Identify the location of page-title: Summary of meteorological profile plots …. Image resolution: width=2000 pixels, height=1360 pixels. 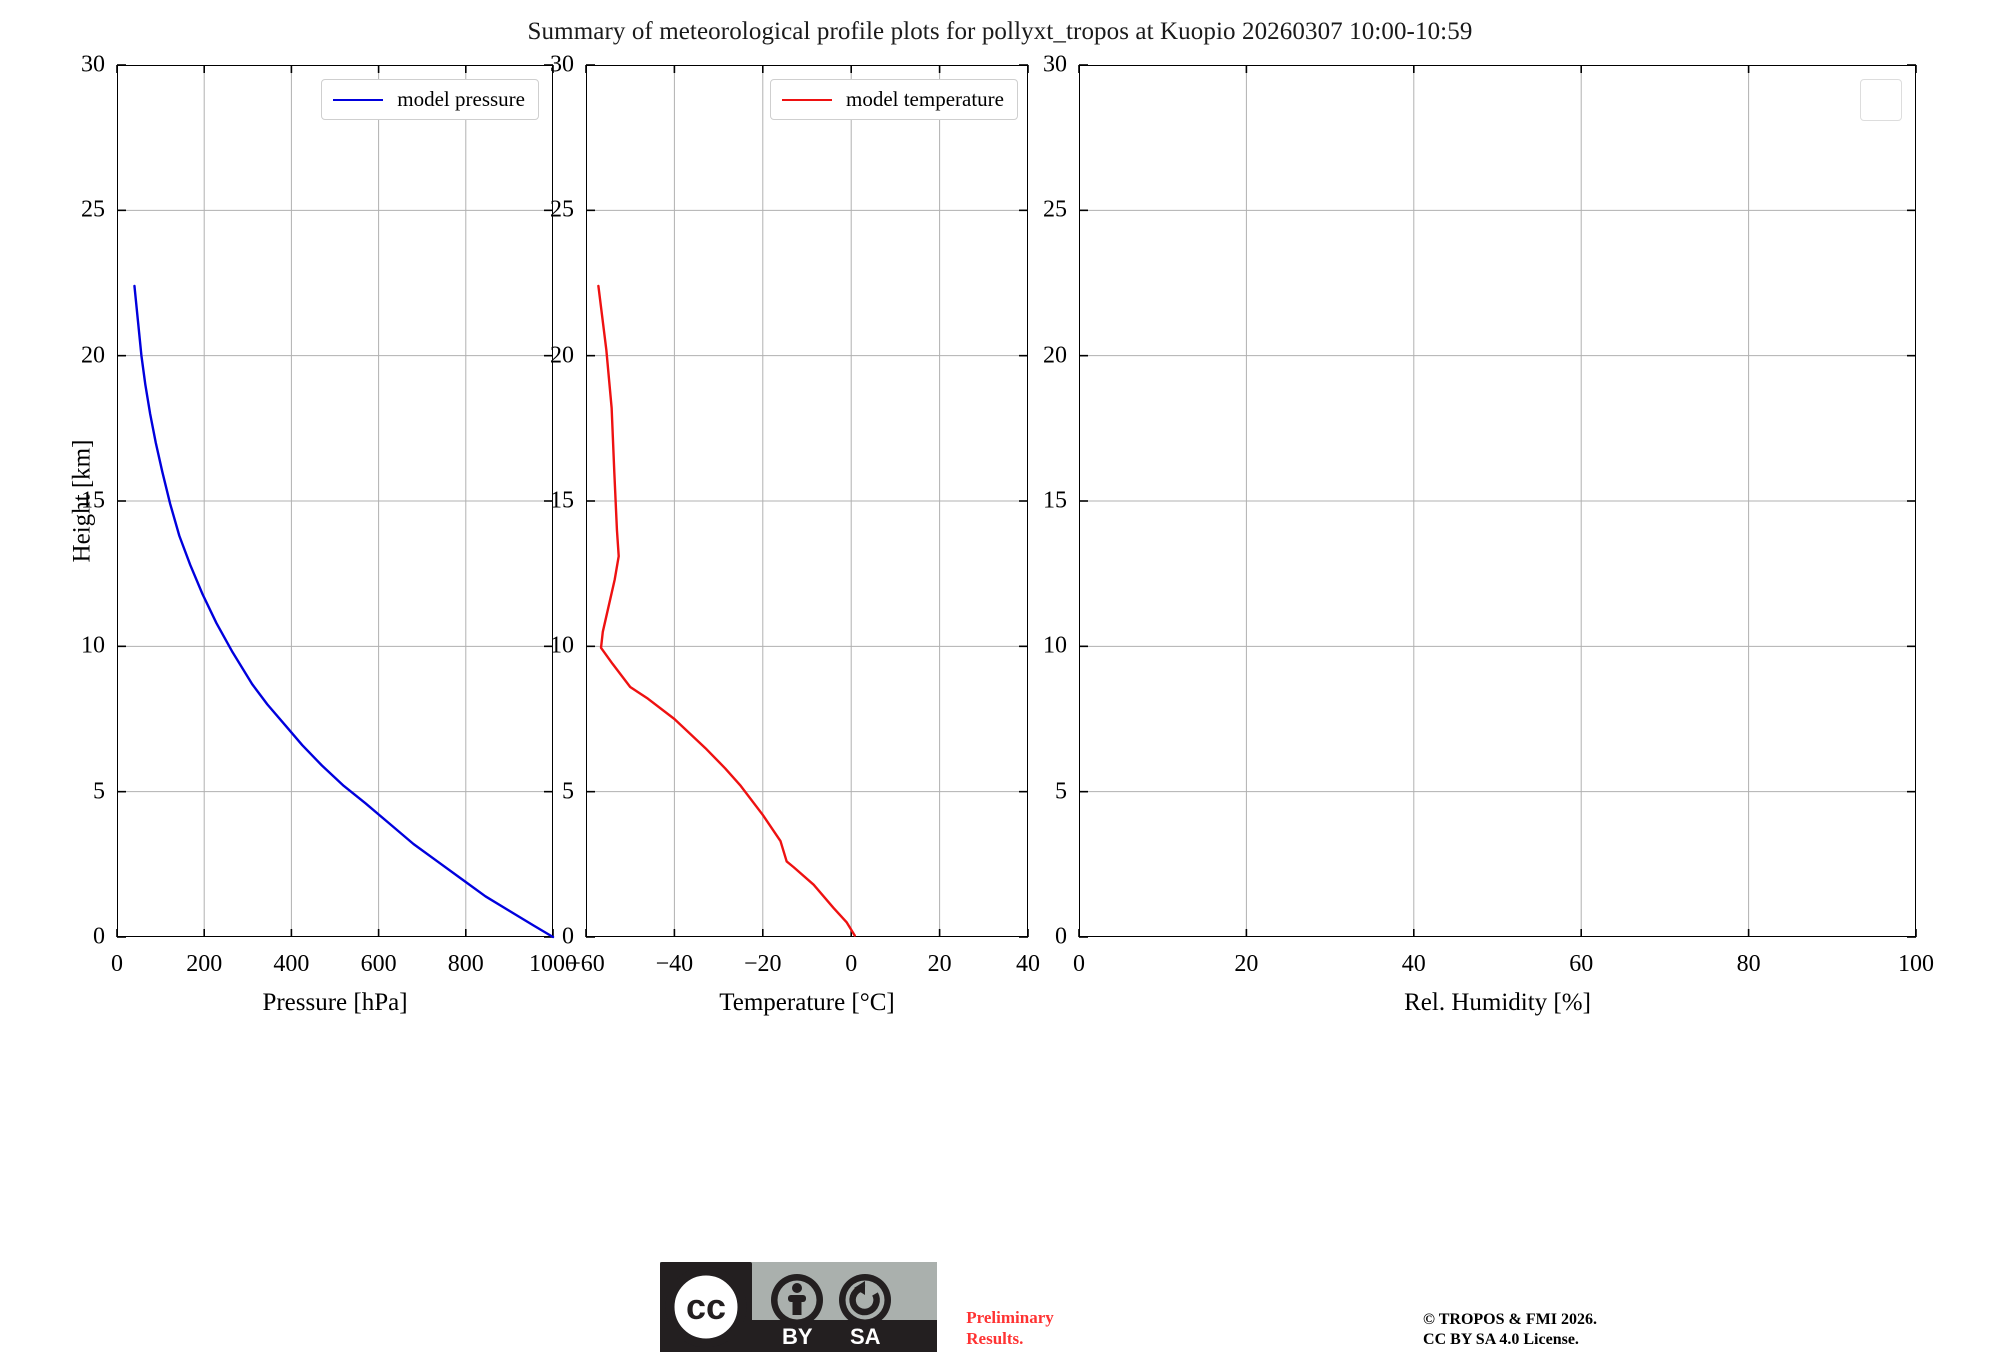
(1000, 31).